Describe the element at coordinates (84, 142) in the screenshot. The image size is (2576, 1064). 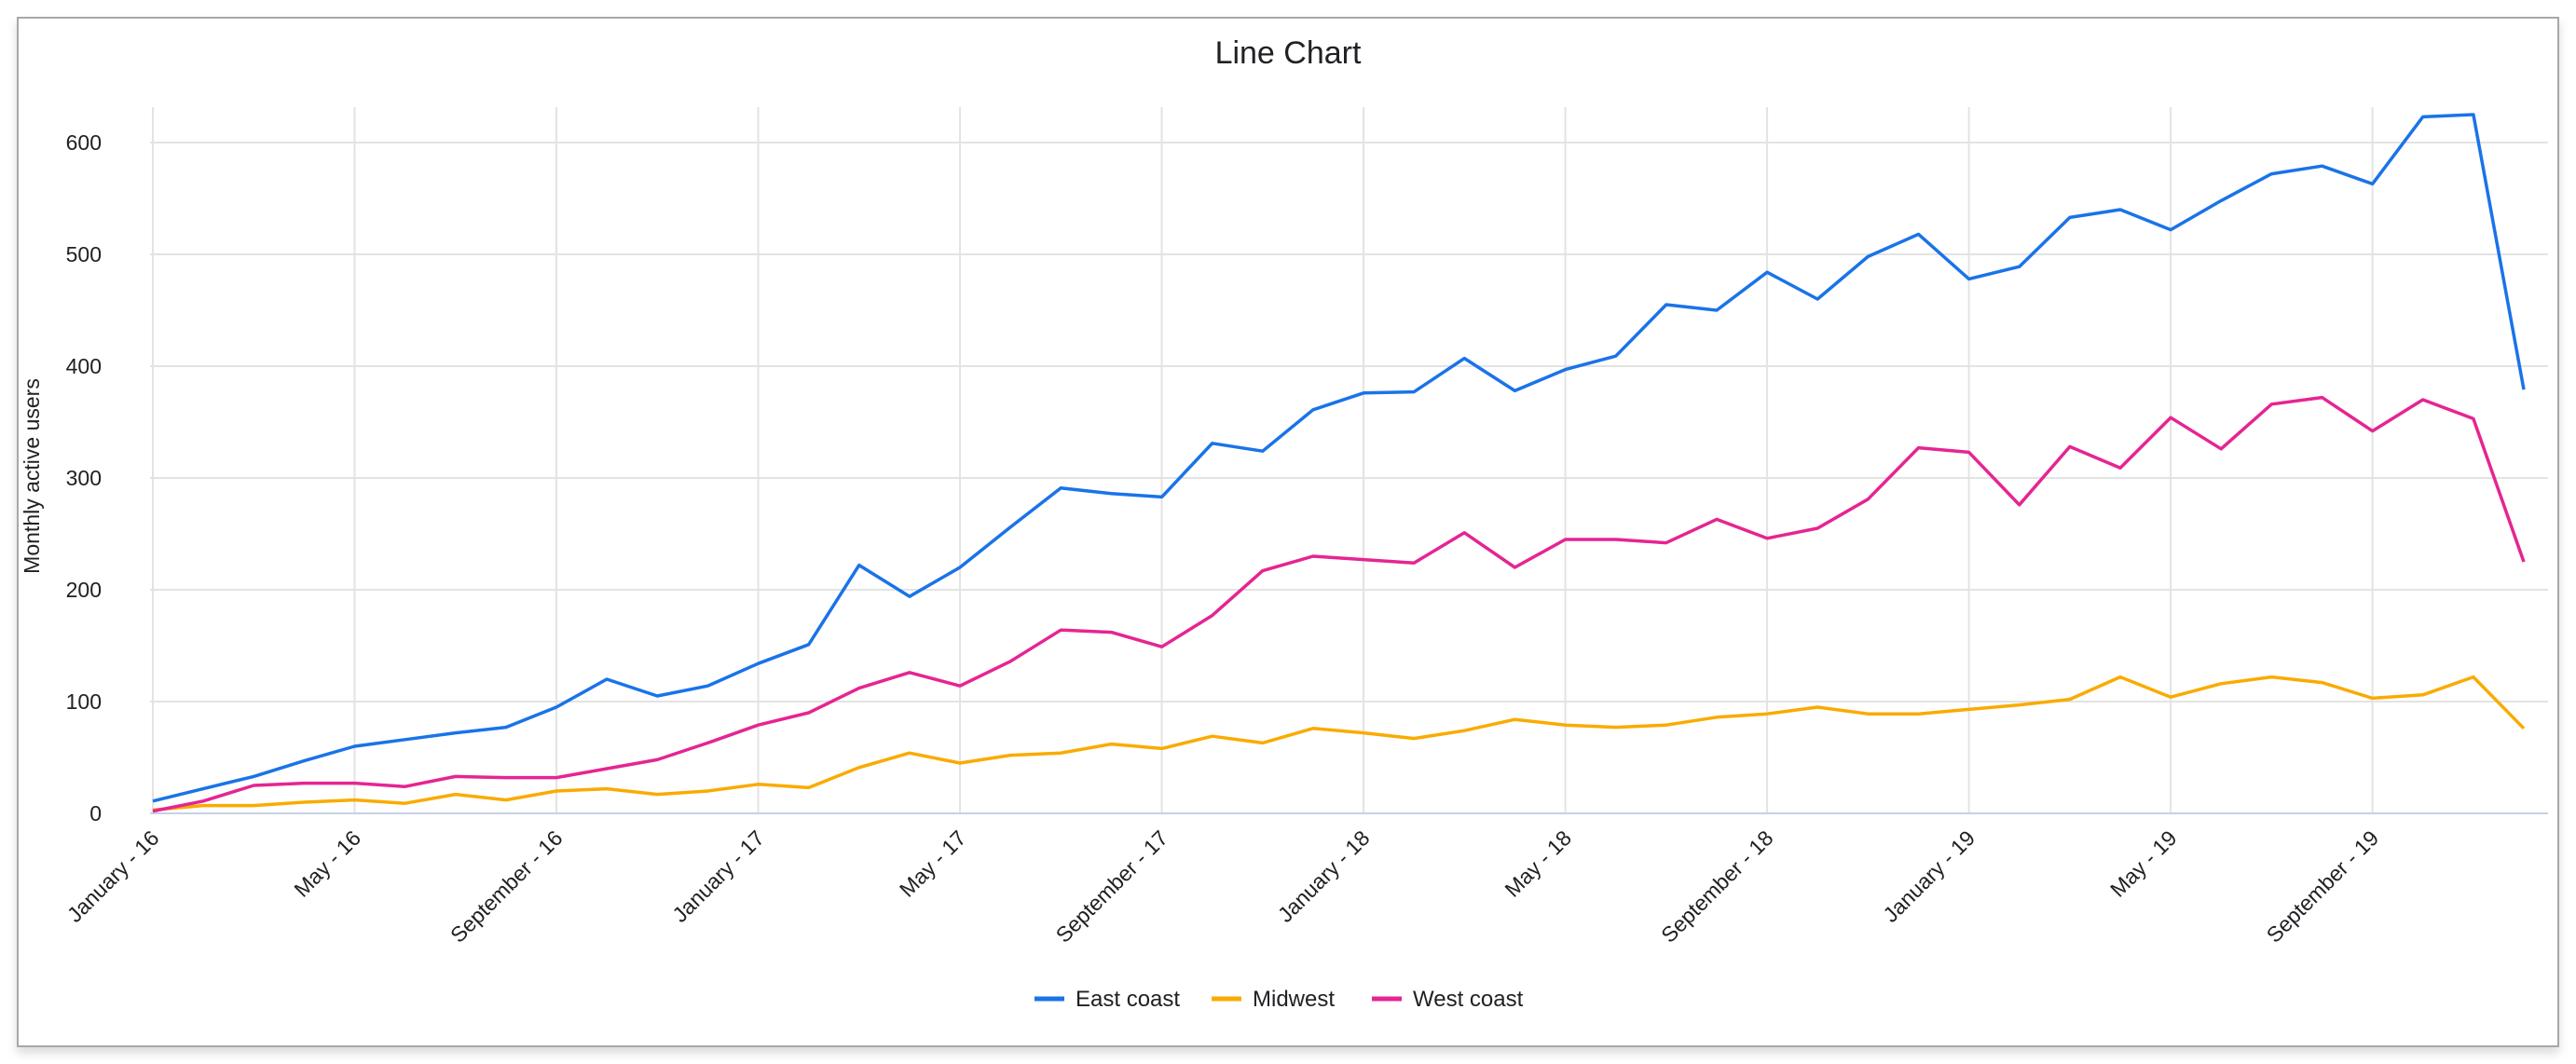
I see `y-tick-label: 600` at that location.